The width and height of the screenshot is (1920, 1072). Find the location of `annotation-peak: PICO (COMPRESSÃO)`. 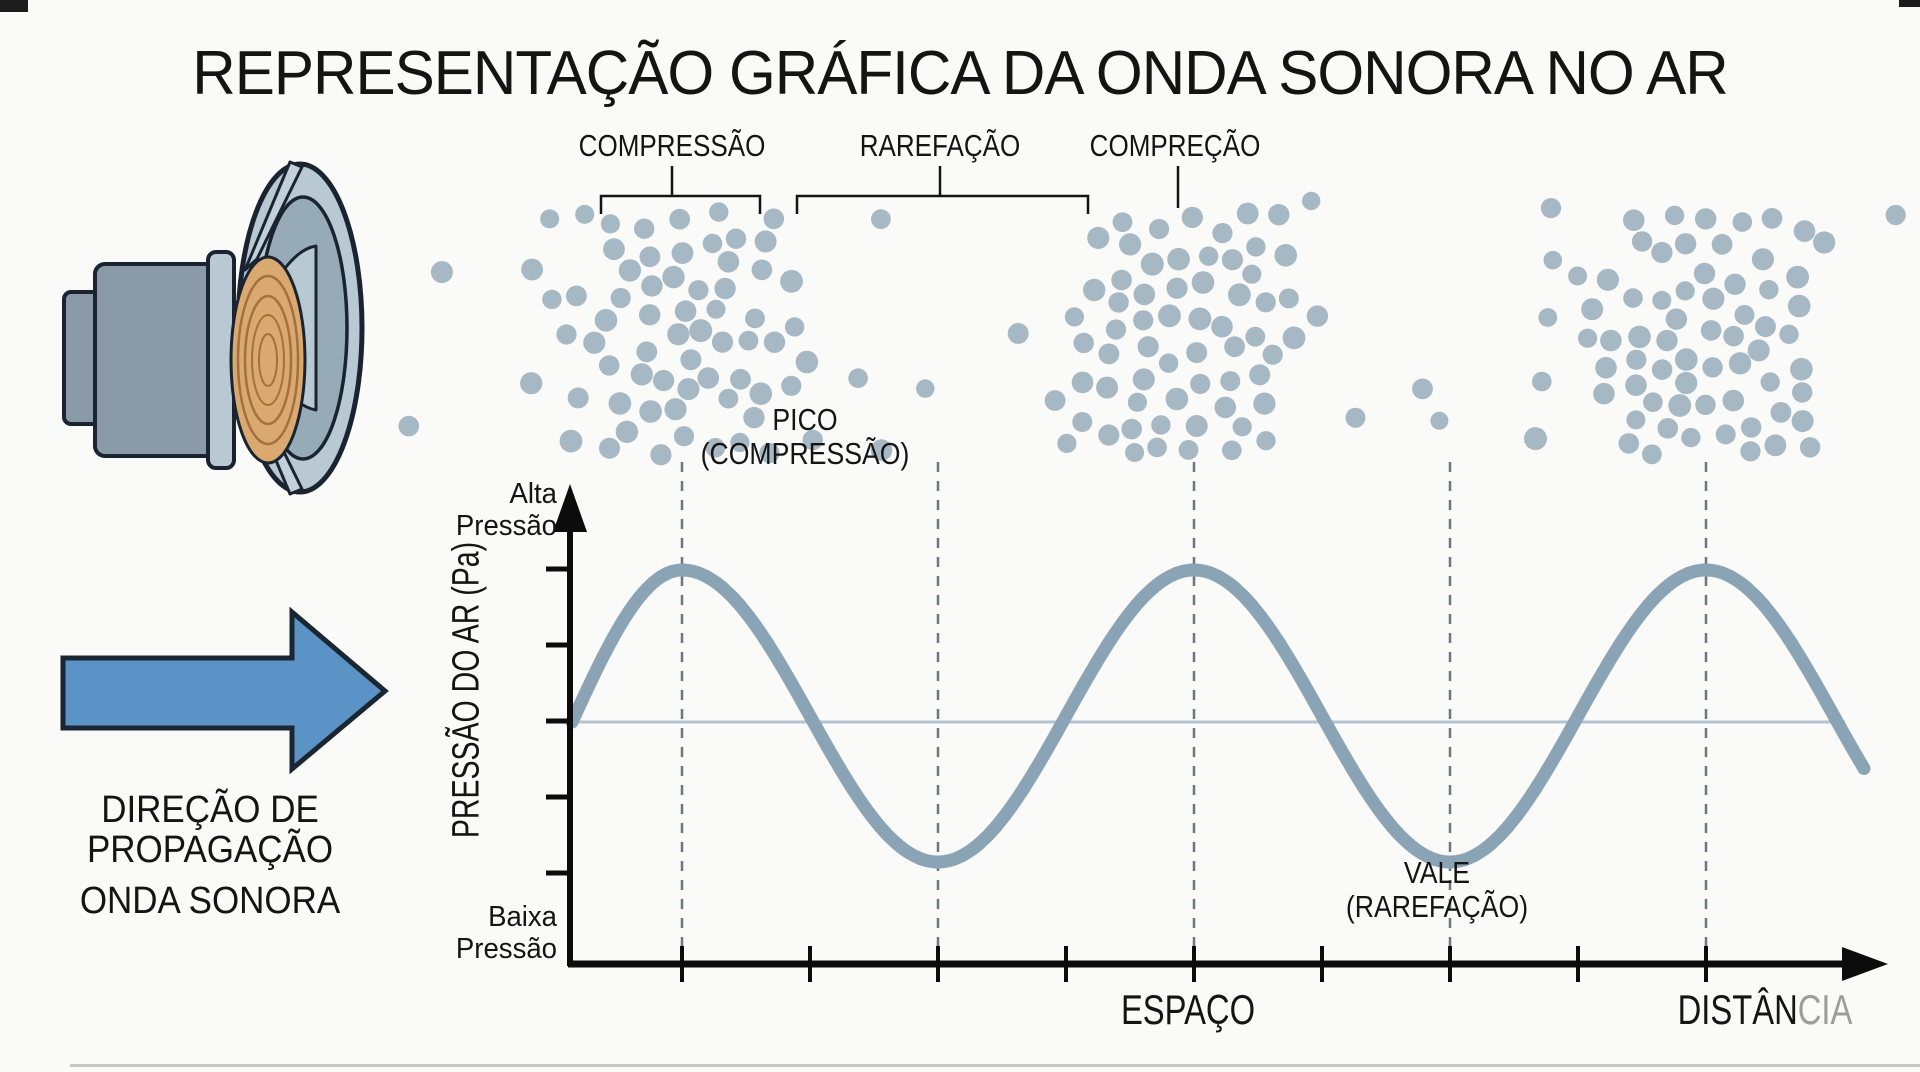

annotation-peak: PICO (COMPRESSÃO) is located at coordinates (805, 437).